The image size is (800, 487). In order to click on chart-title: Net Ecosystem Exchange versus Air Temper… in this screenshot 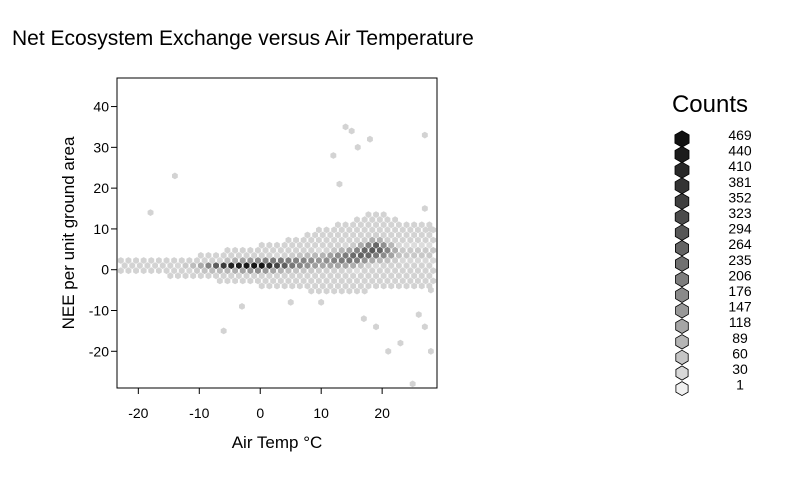, I will do `click(243, 38)`.